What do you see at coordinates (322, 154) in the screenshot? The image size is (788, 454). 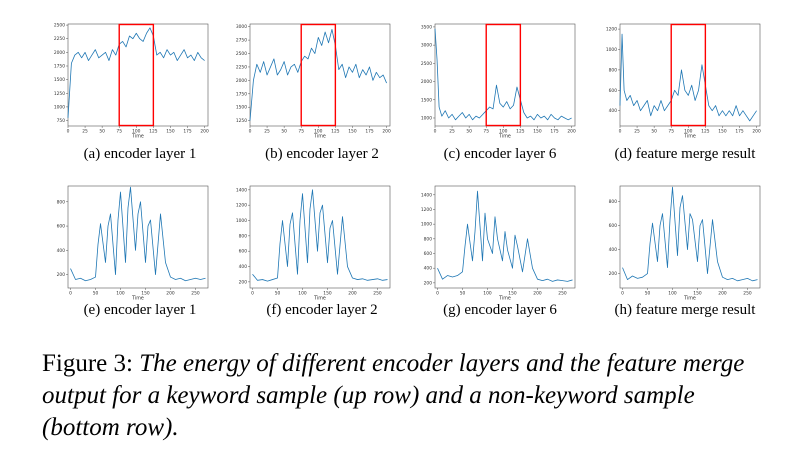 I see `subfigure-caption: (b) encoder layer 2` at bounding box center [322, 154].